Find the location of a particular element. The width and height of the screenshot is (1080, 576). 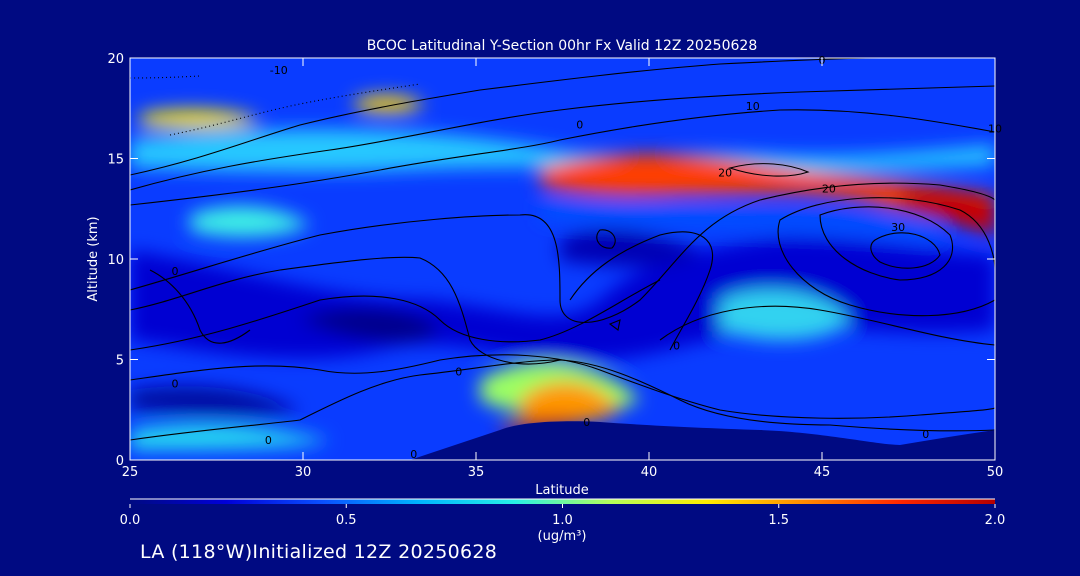

field-cyan-left-upper is located at coordinates (250, 221).